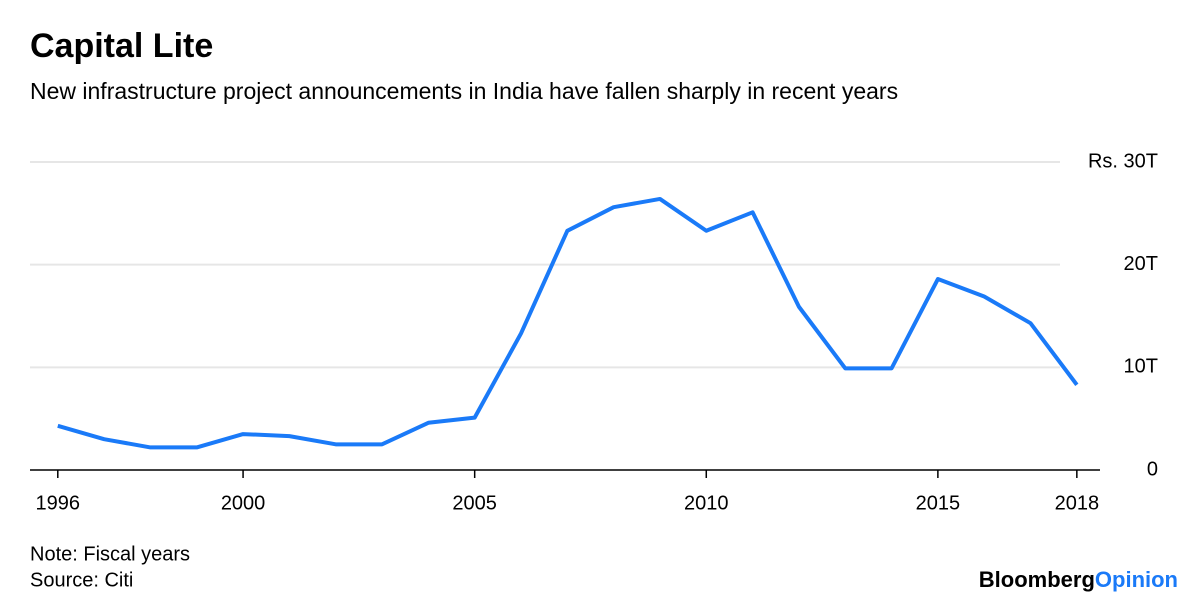 The image size is (1200, 614). I want to click on y-tick-label: 0, so click(1152, 469).